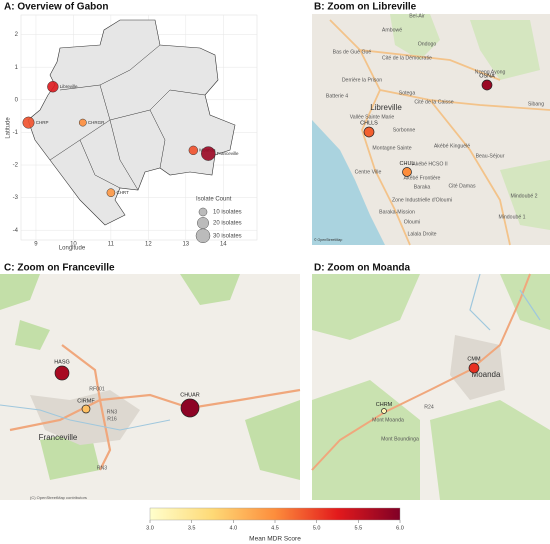 The width and height of the screenshot is (550, 544). I want to click on place-label: Mindoubé 2, so click(523, 196).